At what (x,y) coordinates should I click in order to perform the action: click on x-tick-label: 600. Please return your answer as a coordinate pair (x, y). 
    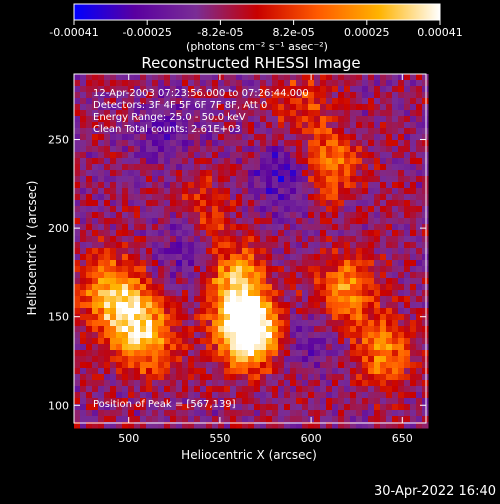
    Looking at the image, I should click on (311, 438).